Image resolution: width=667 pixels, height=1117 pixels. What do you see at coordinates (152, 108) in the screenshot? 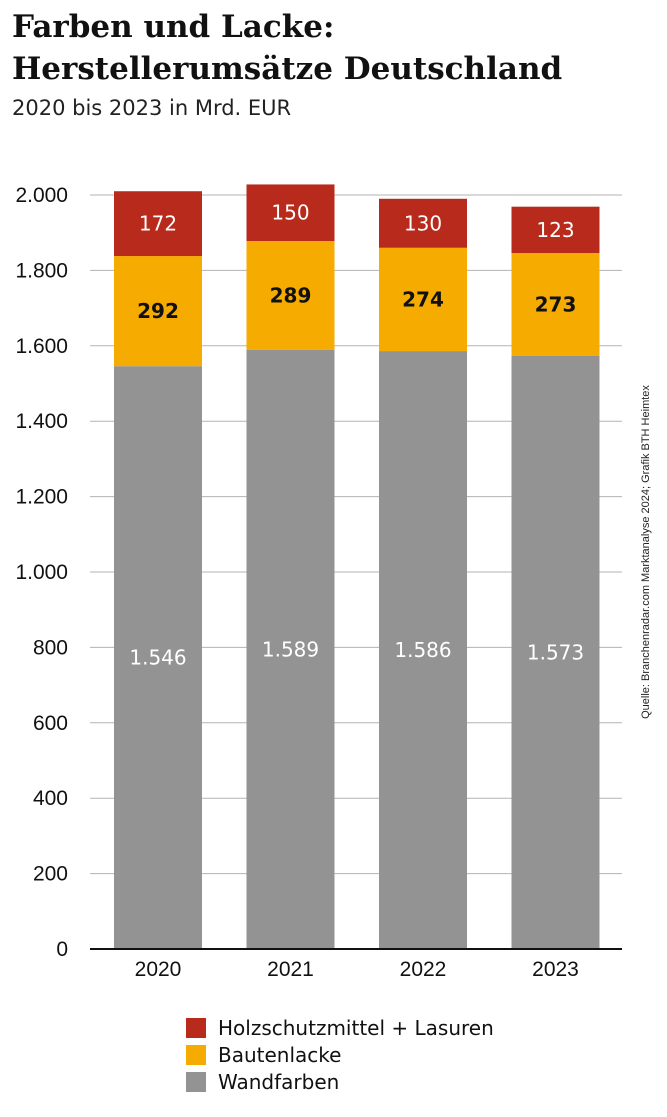
I see `chart-subtitle: 2020 bis 2023 in Mrd. EUR` at bounding box center [152, 108].